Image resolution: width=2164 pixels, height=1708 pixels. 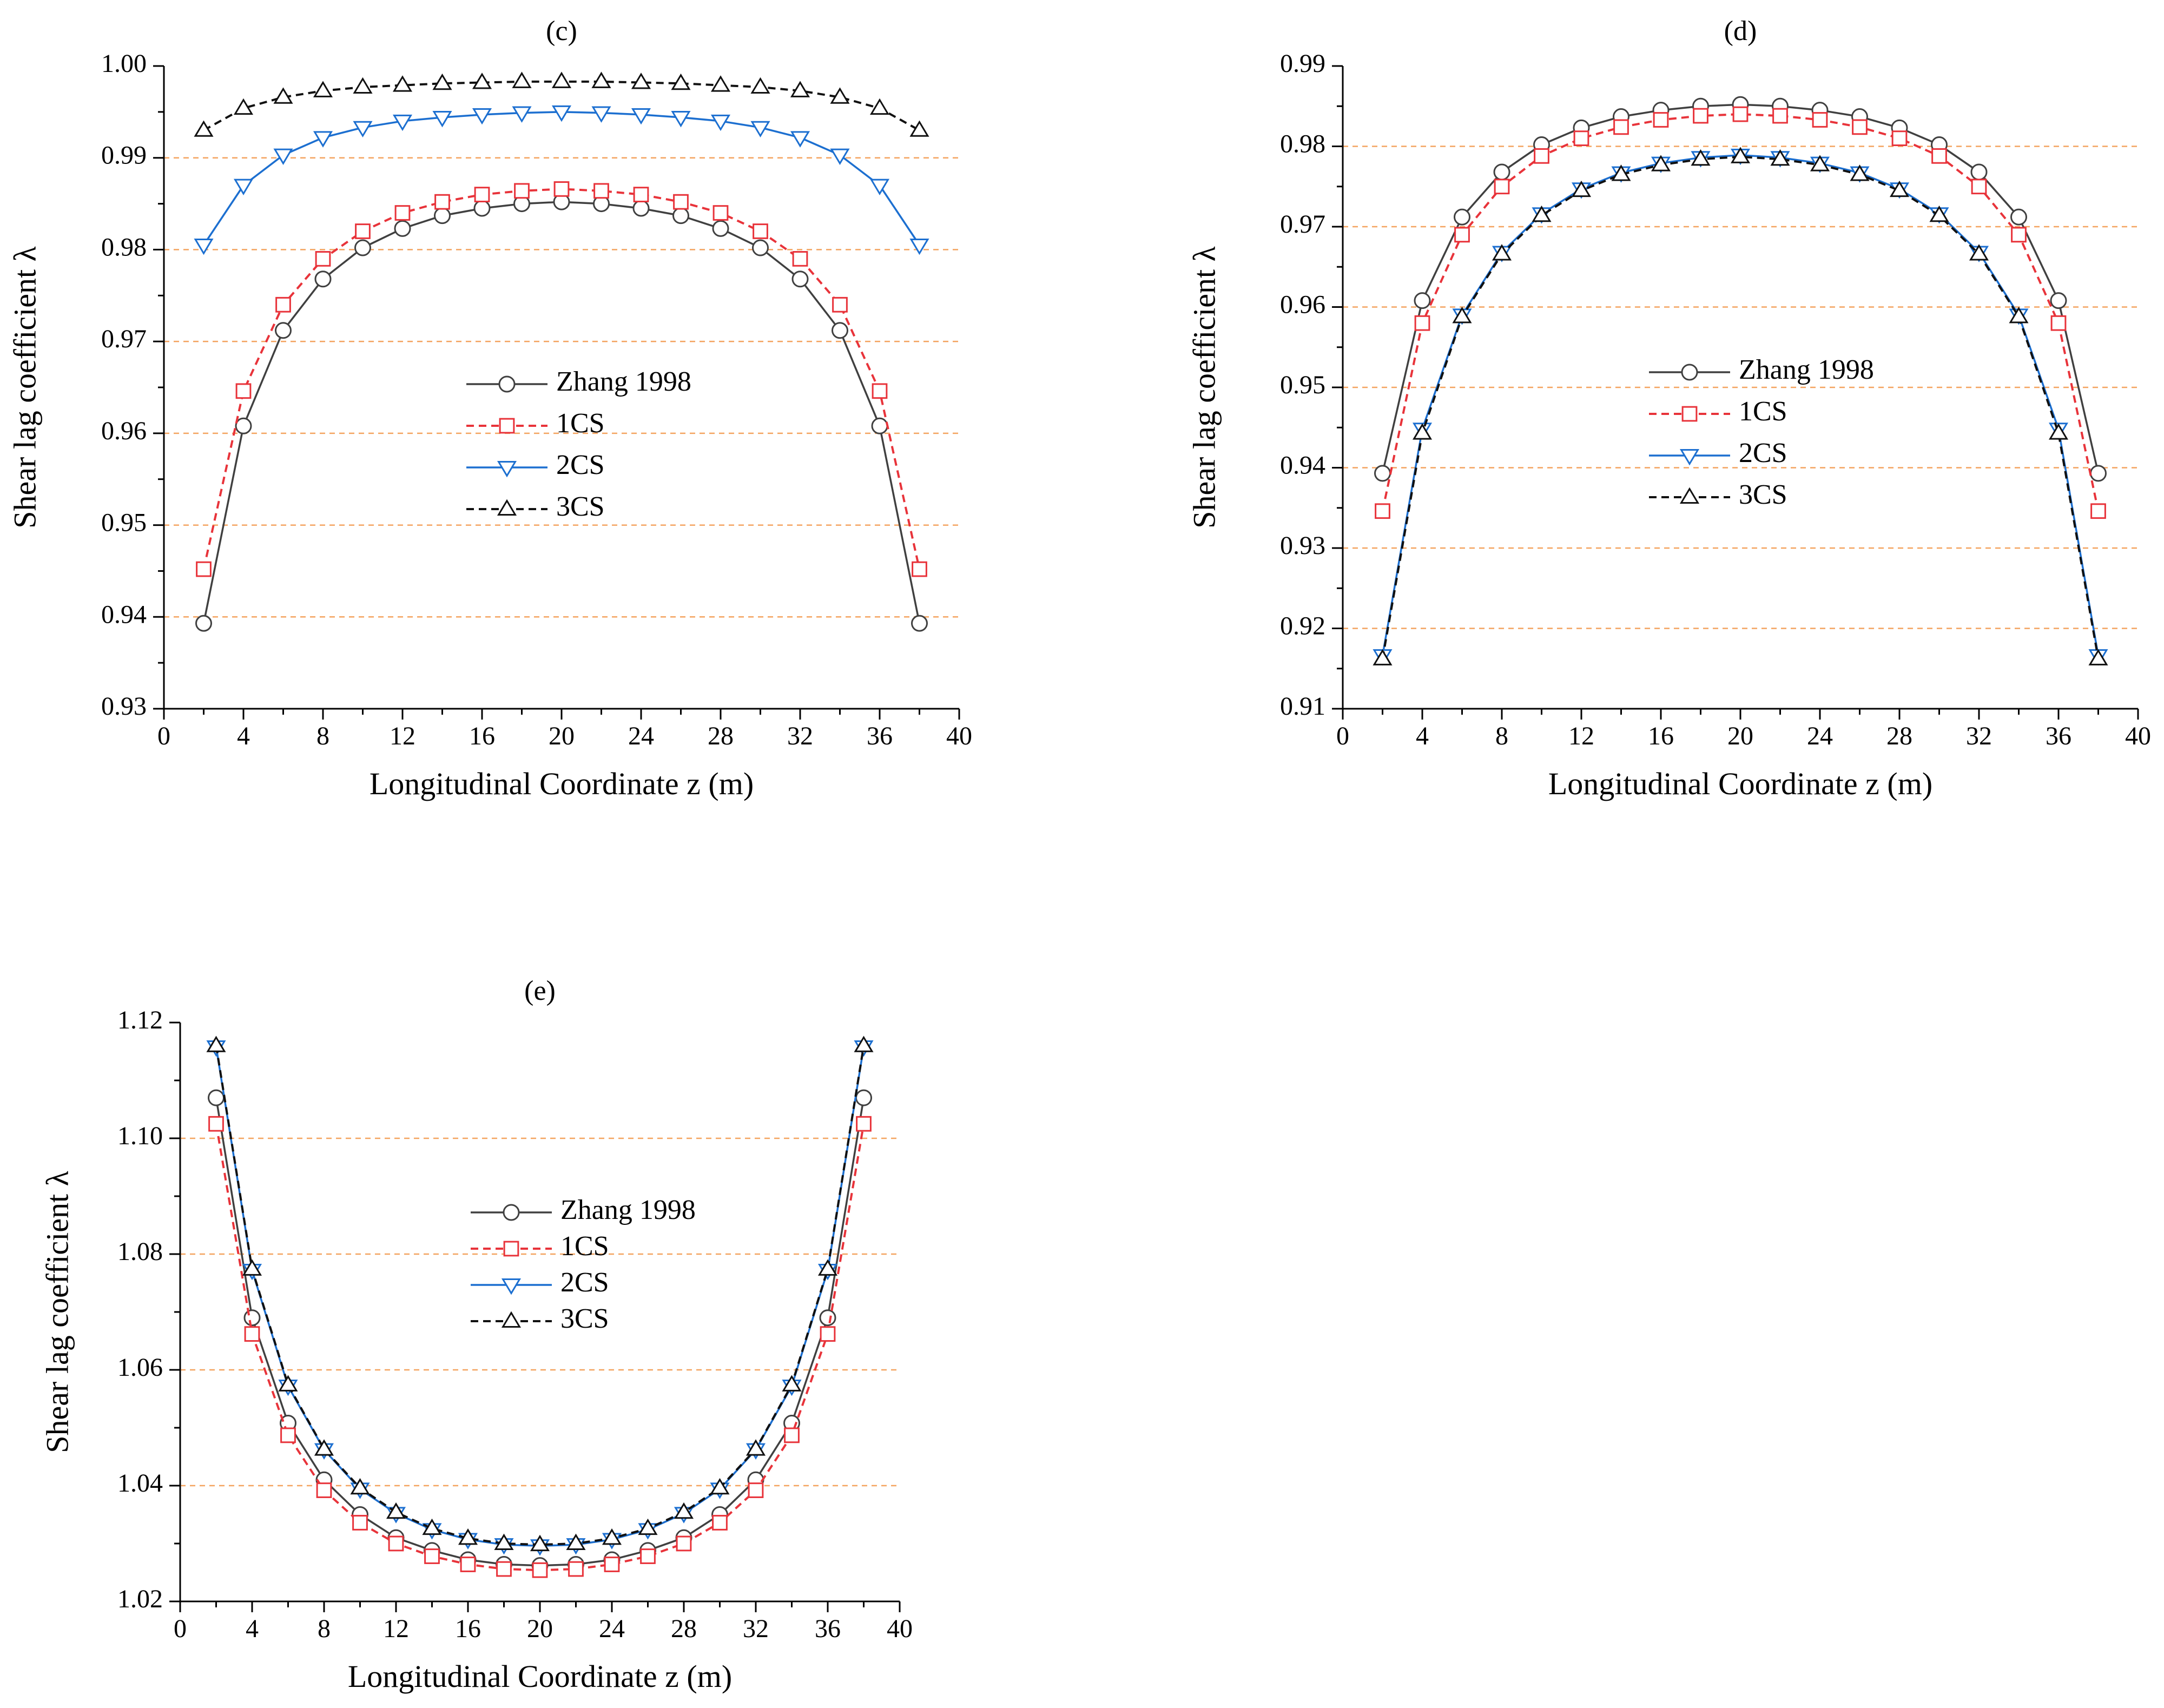 What do you see at coordinates (624, 381) in the screenshot?
I see `legend-label-zhang: Zhang 1998` at bounding box center [624, 381].